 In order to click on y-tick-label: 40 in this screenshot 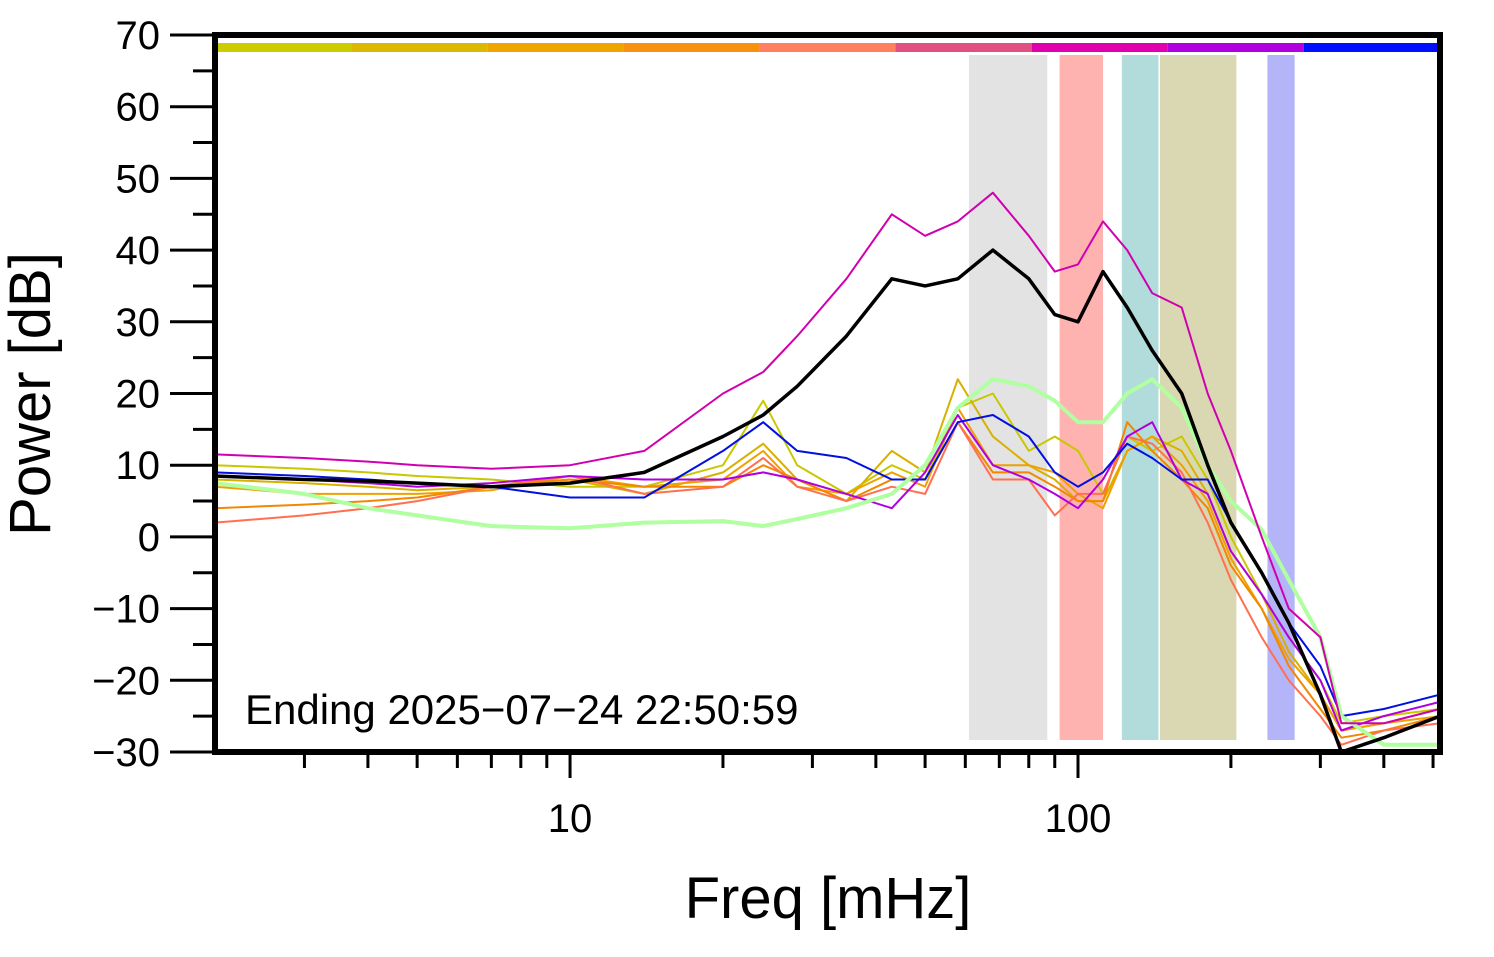, I will do `click(138, 251)`.